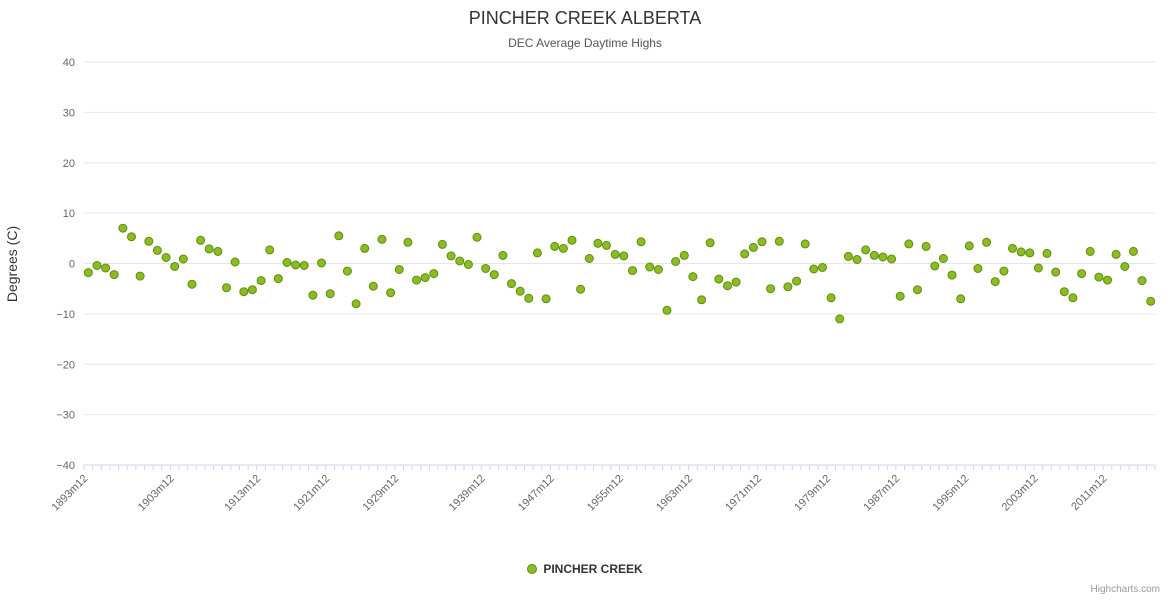 The width and height of the screenshot is (1170, 600). I want to click on legend-item-pincher-creek: PINCHER CREEK, so click(585, 569).